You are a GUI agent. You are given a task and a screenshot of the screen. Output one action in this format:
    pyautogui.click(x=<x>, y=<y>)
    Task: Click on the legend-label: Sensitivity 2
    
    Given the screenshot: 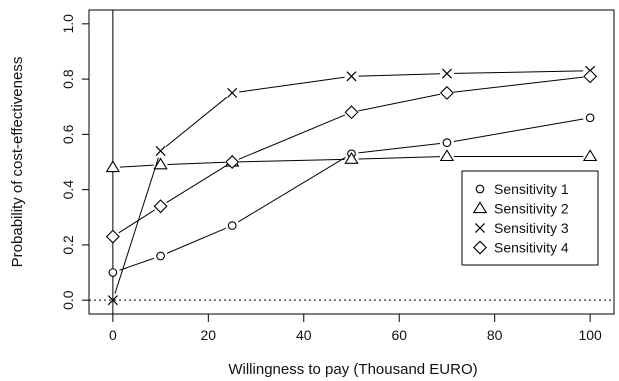 What is the action you would take?
    pyautogui.click(x=531, y=209)
    